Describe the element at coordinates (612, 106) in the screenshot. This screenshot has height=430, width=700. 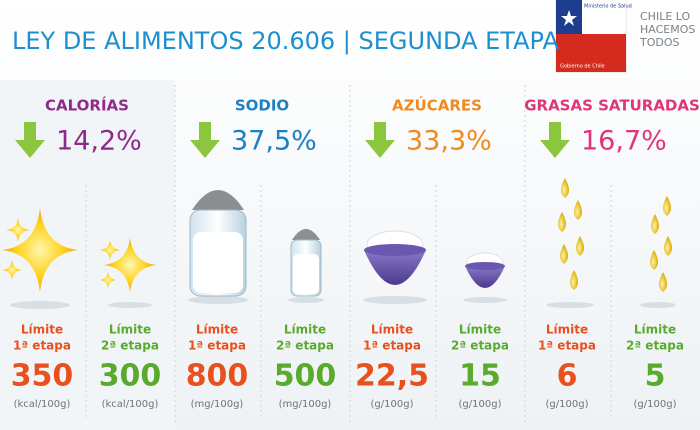
I see `nutrient-name: GRASAS SATURADAS` at that location.